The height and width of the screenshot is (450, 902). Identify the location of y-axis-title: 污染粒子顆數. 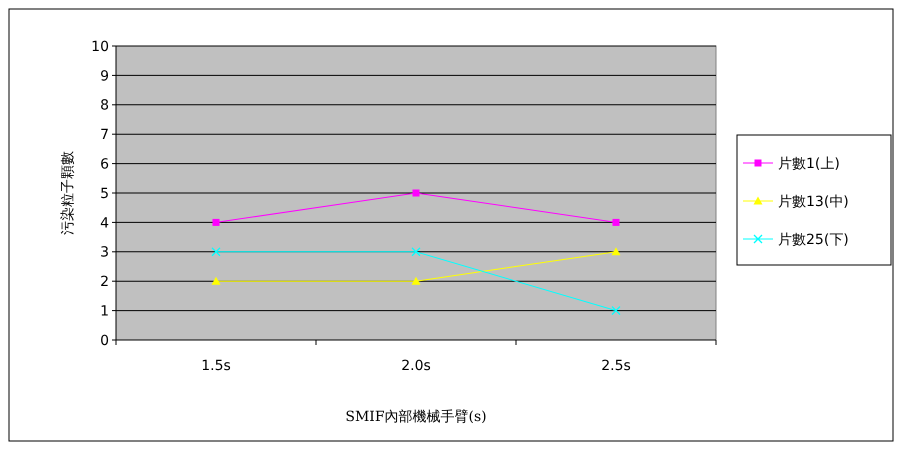
(68, 193).